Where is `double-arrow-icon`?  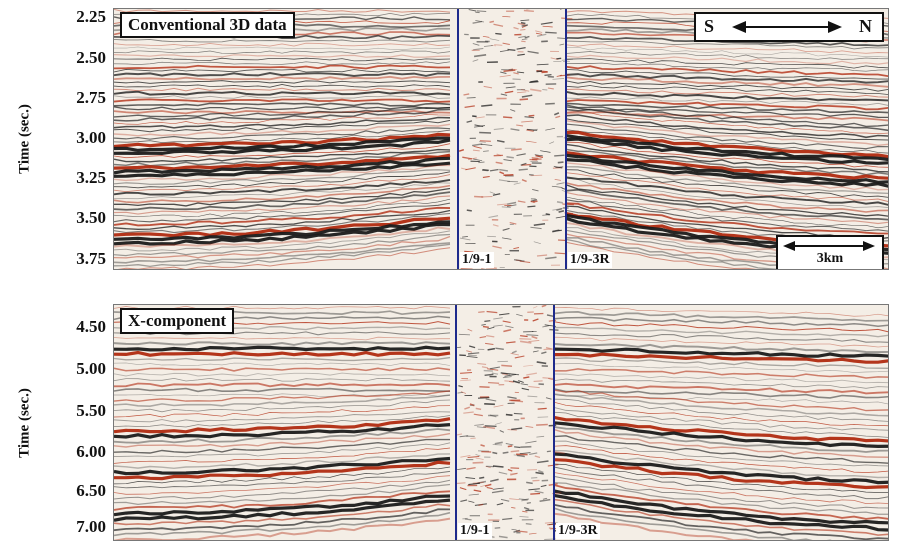 double-arrow-icon is located at coordinates (787, 27).